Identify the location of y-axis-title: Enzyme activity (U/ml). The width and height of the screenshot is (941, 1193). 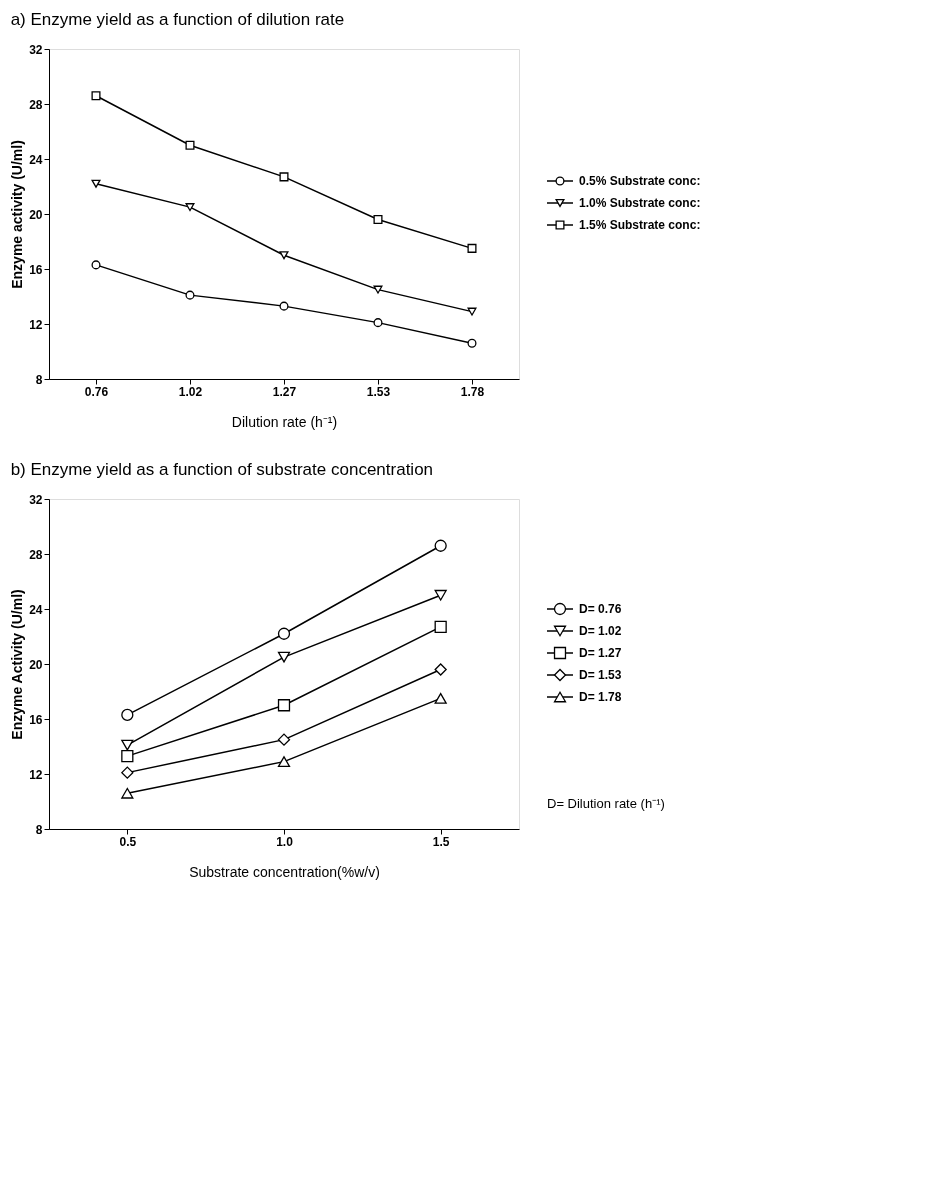
(17, 214).